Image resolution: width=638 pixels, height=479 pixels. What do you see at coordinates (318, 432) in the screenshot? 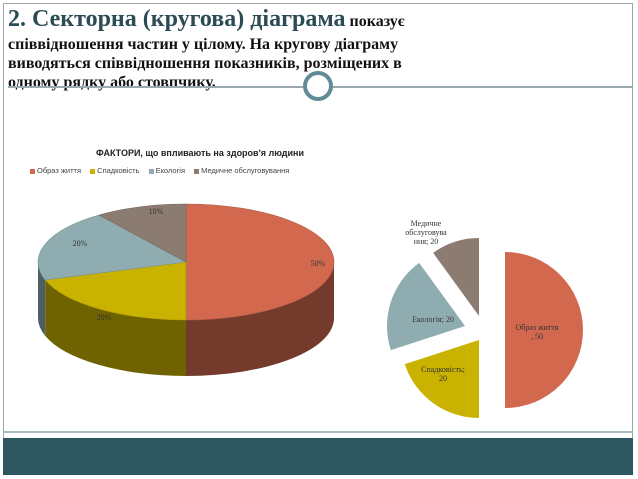
I see `footer-divider` at bounding box center [318, 432].